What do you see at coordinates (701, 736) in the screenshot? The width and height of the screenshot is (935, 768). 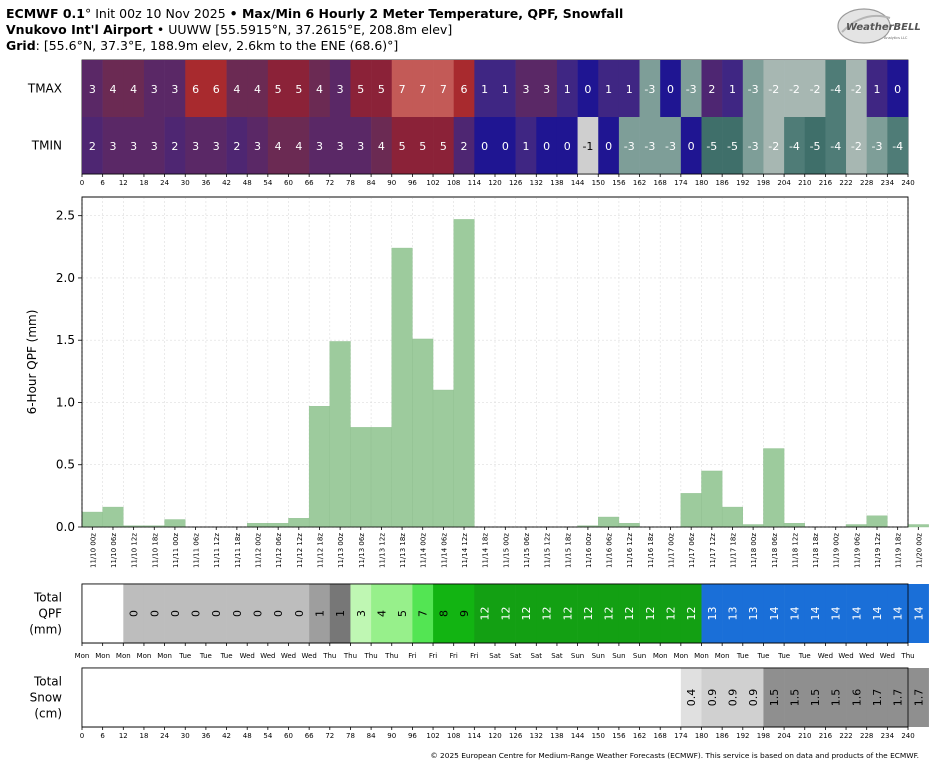 I see `snow-hour-tick-label: 180` at bounding box center [701, 736].